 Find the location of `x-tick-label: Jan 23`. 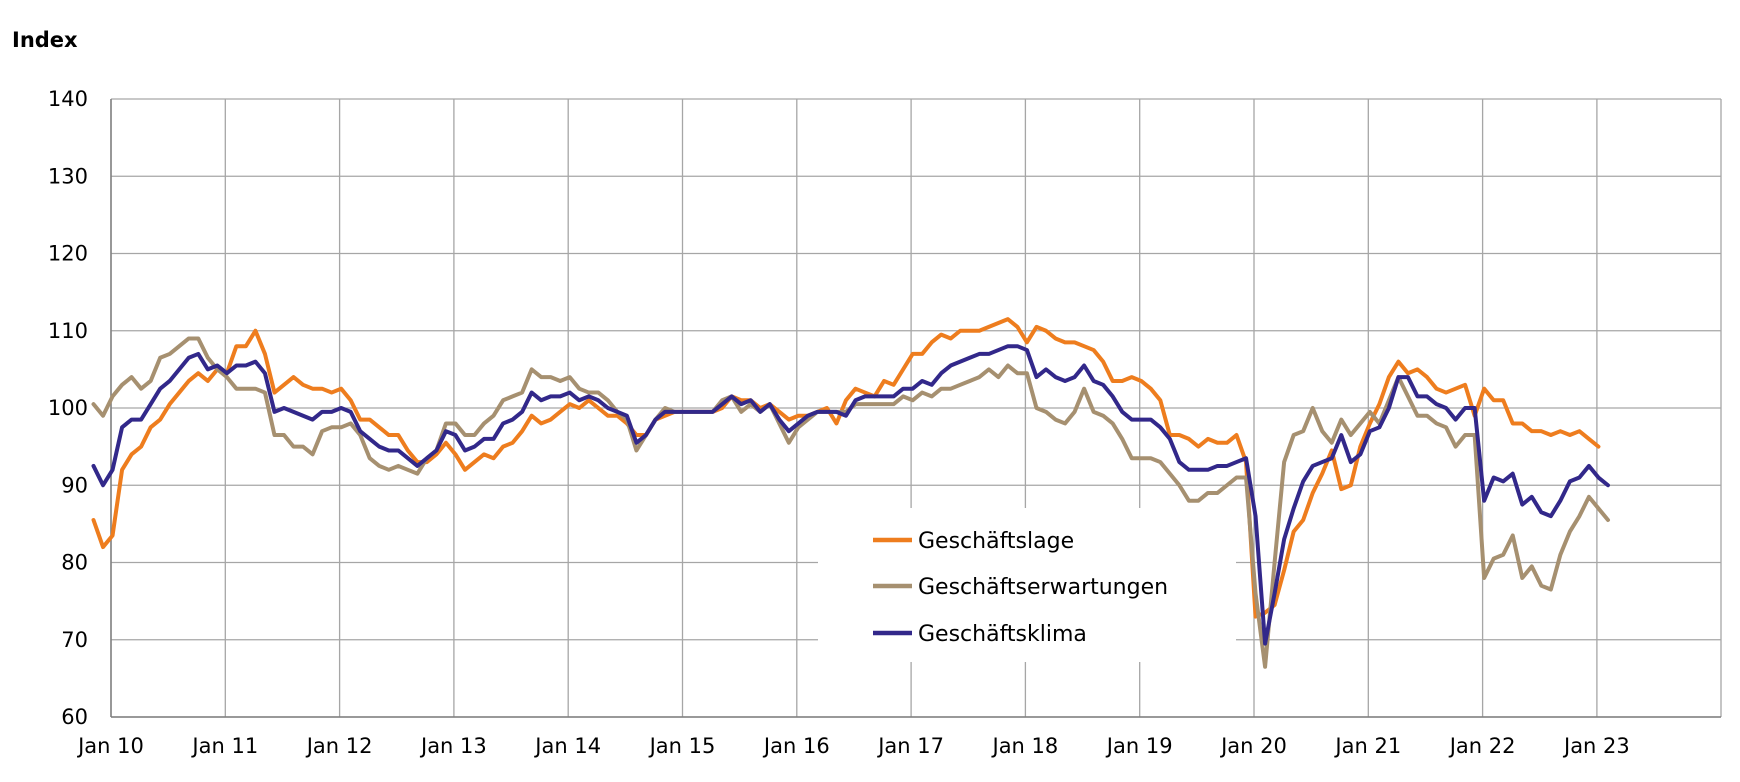

x-tick-label: Jan 23 is located at coordinates (1596, 746).